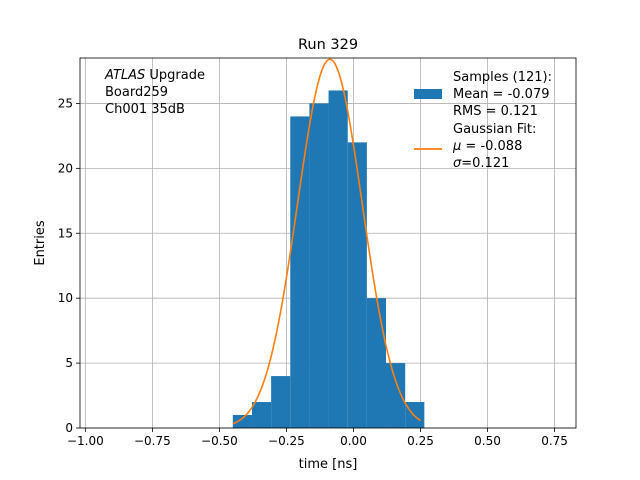 The width and height of the screenshot is (640, 480). Describe the element at coordinates (145, 109) in the screenshot. I see `annotation-line: Ch001 35dB` at that location.